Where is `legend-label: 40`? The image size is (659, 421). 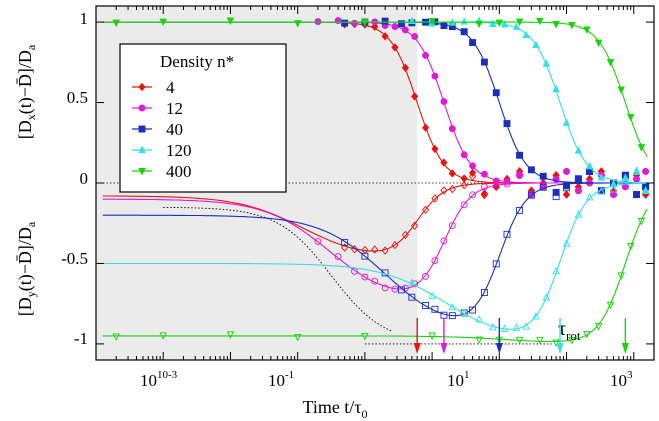 legend-label: 40 is located at coordinates (174, 129).